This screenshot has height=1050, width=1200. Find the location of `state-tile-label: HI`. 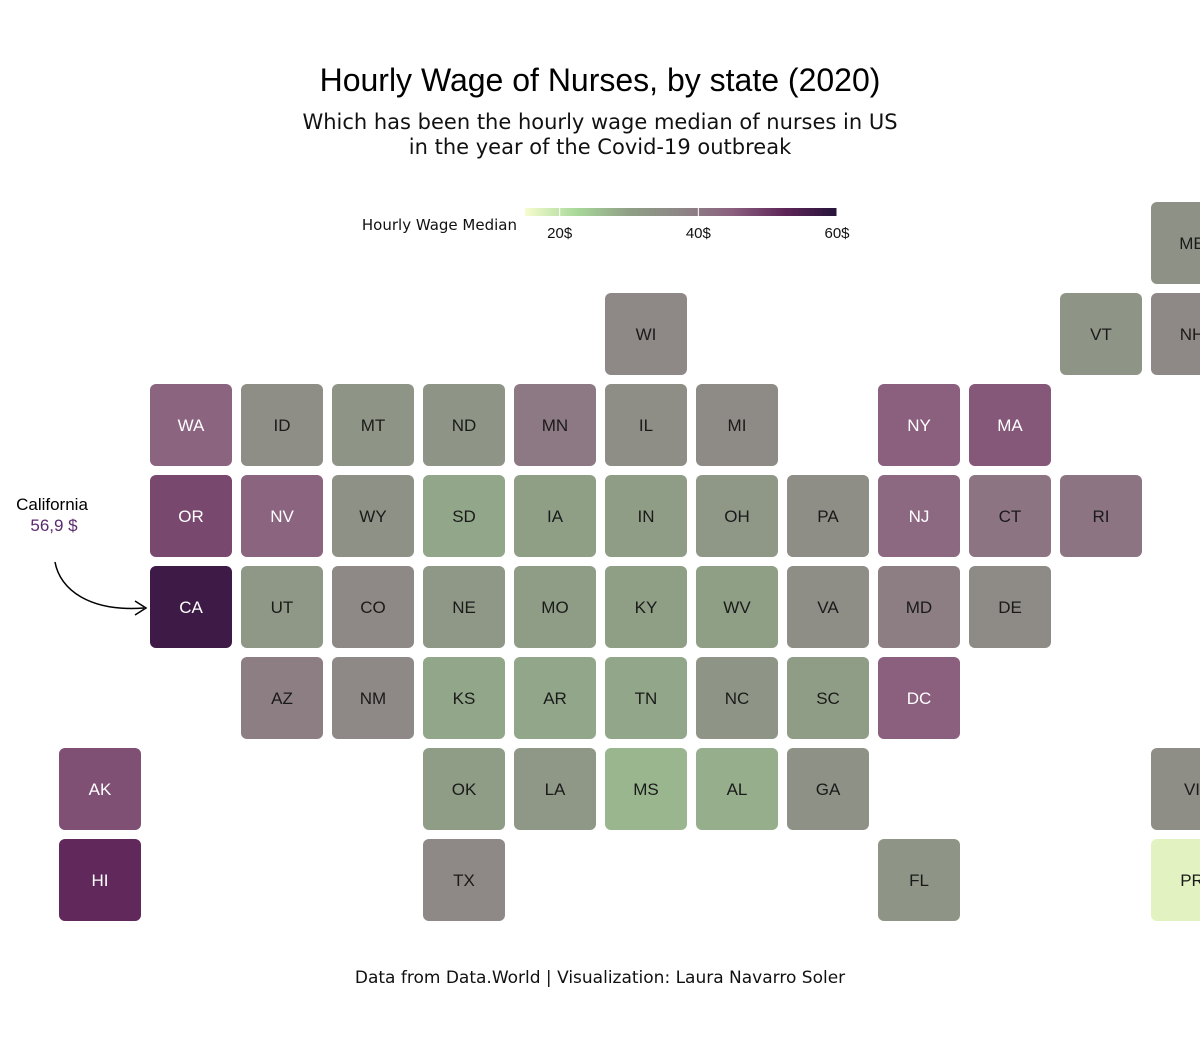

state-tile-label: HI is located at coordinates (100, 880).